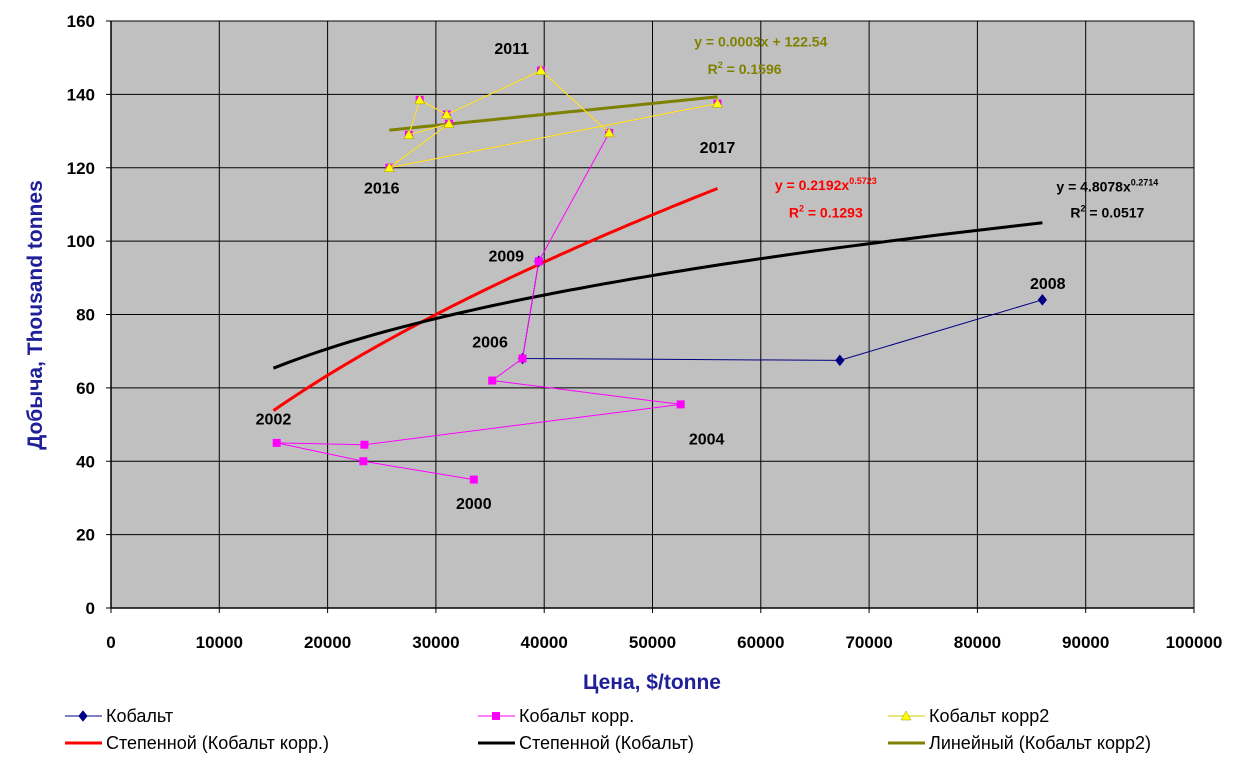 This screenshot has width=1235, height=761. What do you see at coordinates (576, 716) in the screenshot?
I see `legend-label: Кобальт корр.` at bounding box center [576, 716].